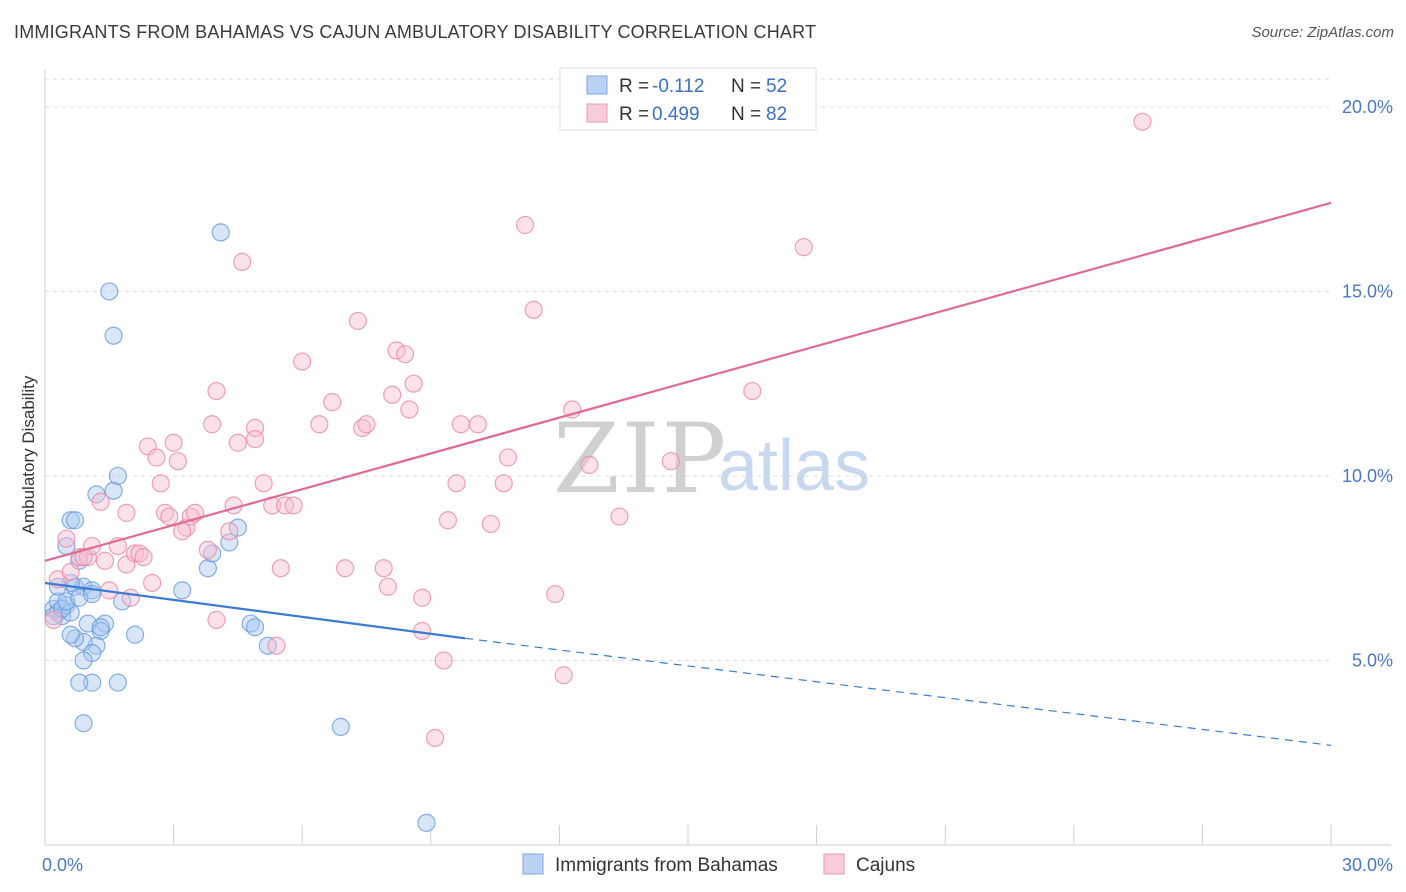 Image resolution: width=1406 pixels, height=892 pixels. I want to click on legend-n-value-1: 82, so click(776, 114).